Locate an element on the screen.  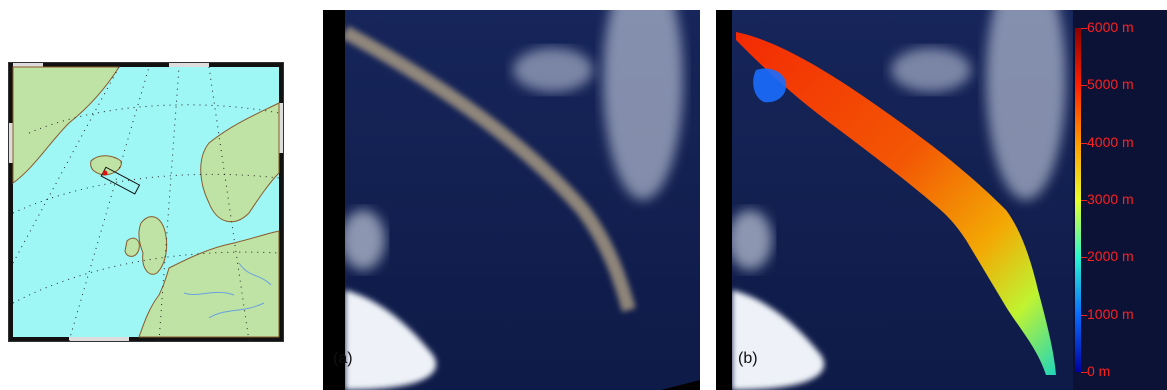
colorbar-tick-label: 6000 m is located at coordinates (1110, 27).